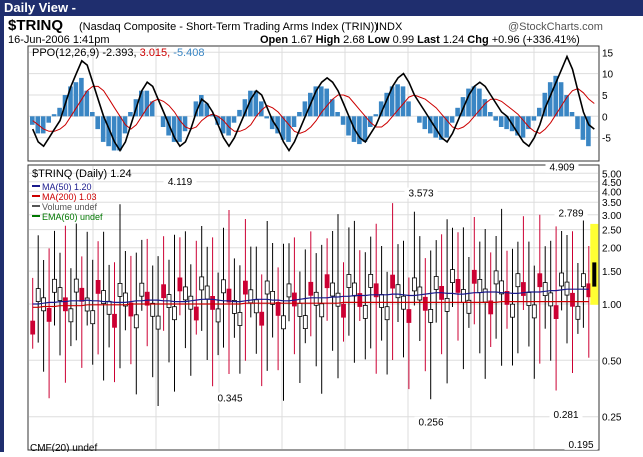 This screenshot has width=643, height=457. I want to click on ppo-tick-label: 0, so click(605, 117).